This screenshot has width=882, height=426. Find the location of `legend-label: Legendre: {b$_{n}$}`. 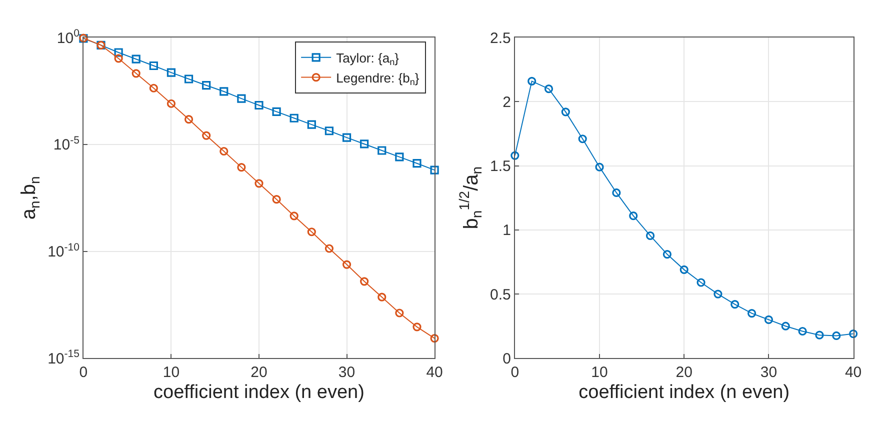

legend-label: Legendre: {b$_{n}$} is located at coordinates (378, 79).